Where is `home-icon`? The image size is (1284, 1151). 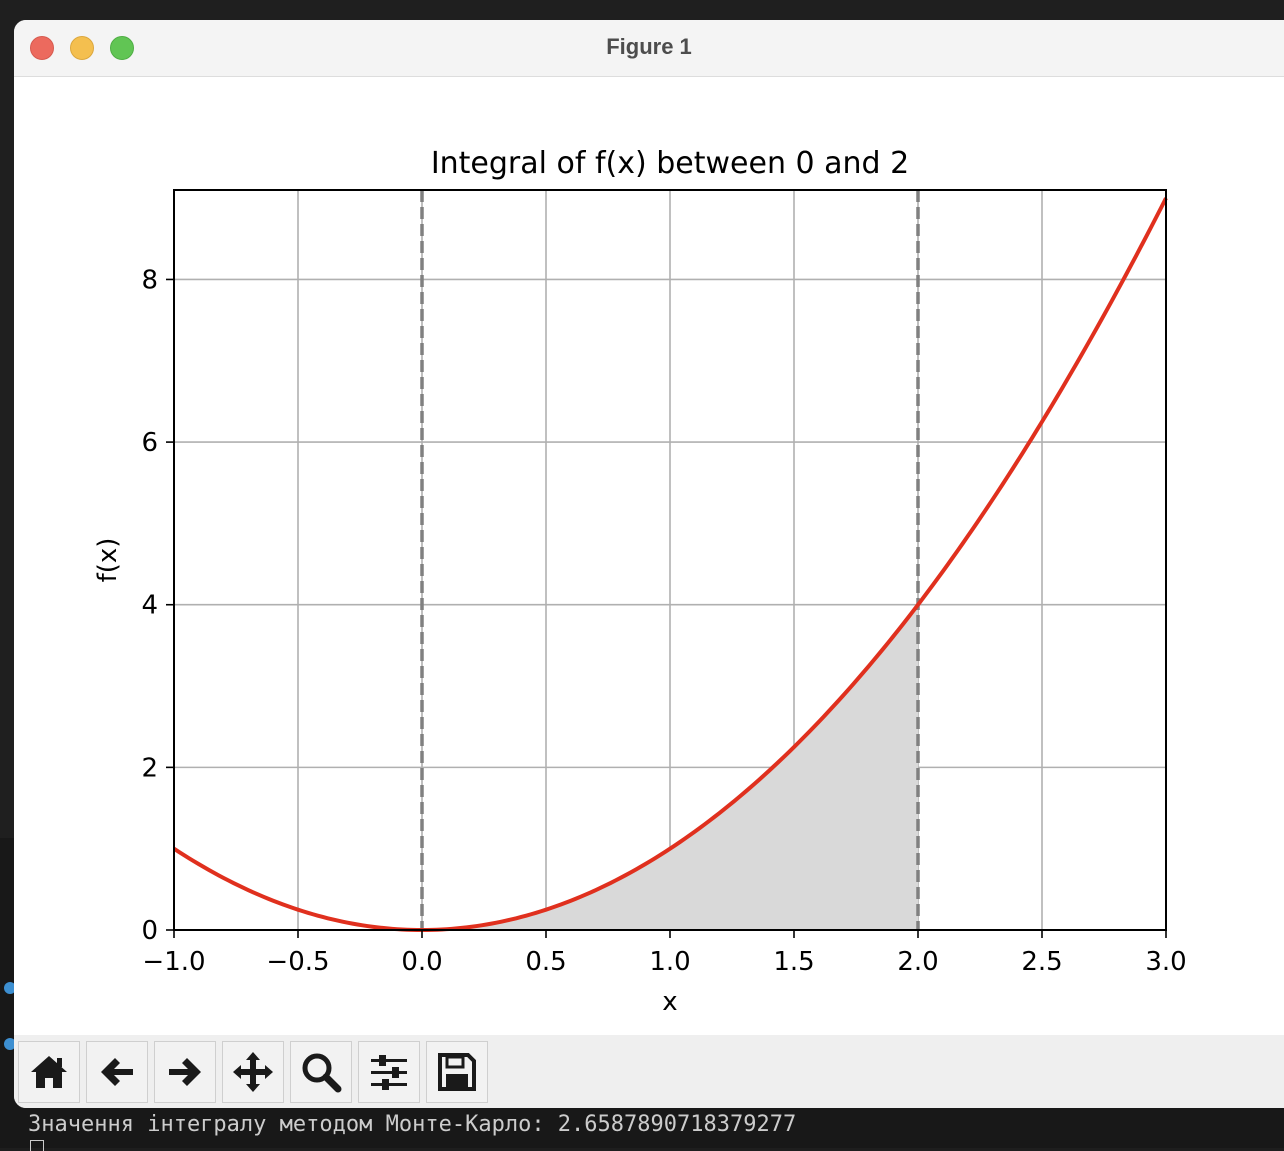
home-icon is located at coordinates (49, 1072).